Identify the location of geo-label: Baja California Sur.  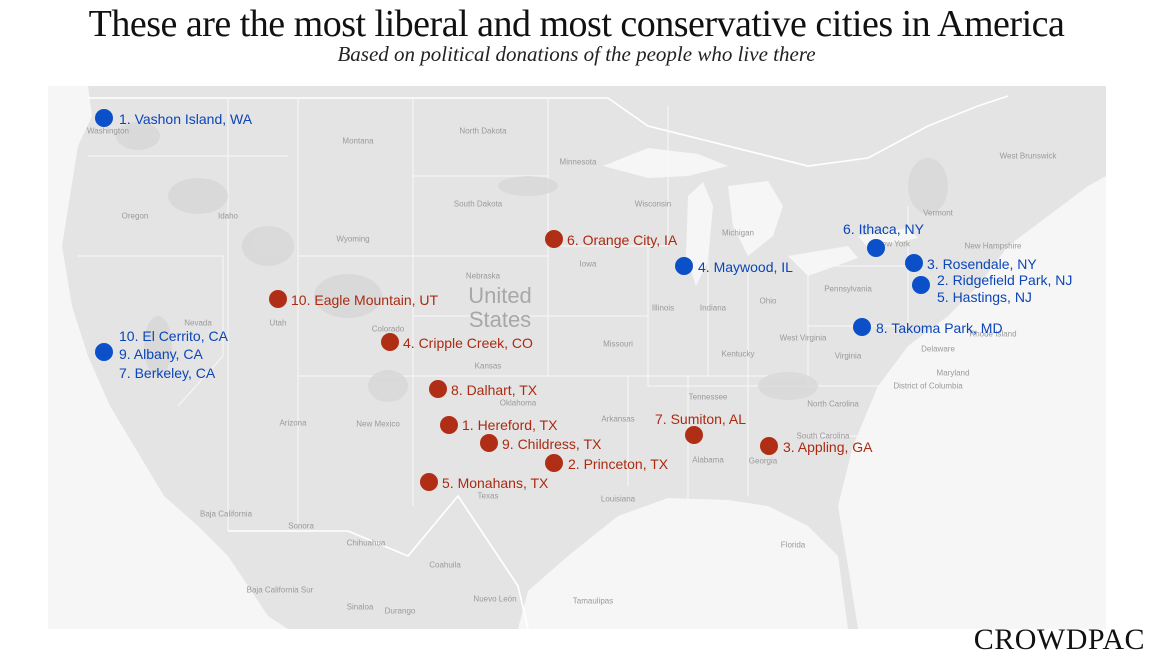
(280, 590).